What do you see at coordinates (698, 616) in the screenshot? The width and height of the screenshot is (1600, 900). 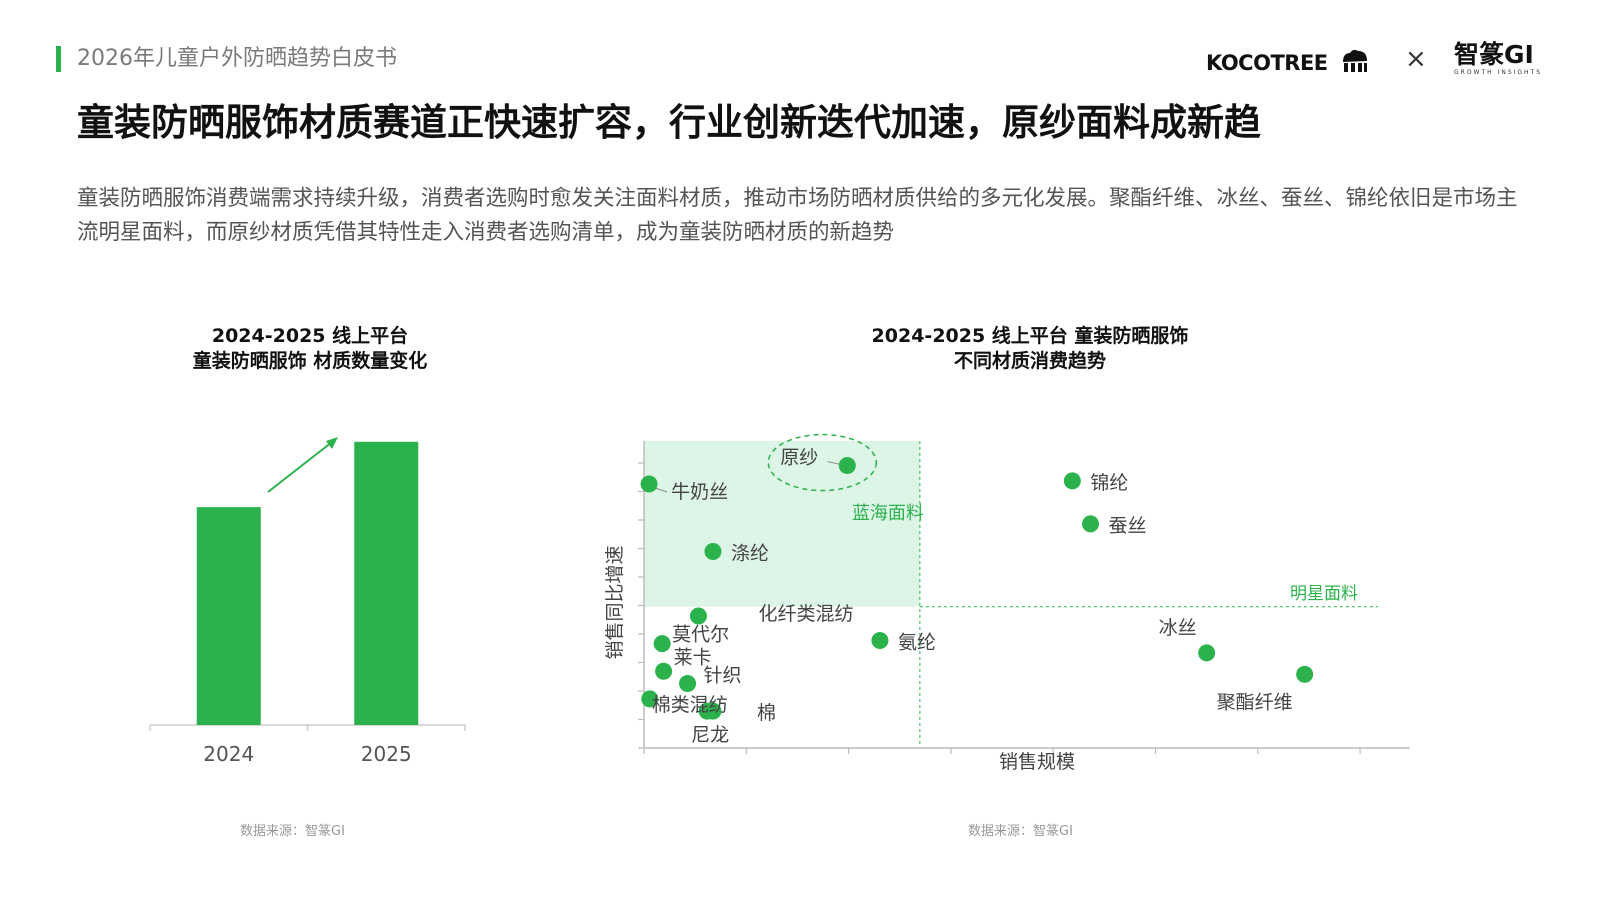 I see `point-化纤类混纺` at bounding box center [698, 616].